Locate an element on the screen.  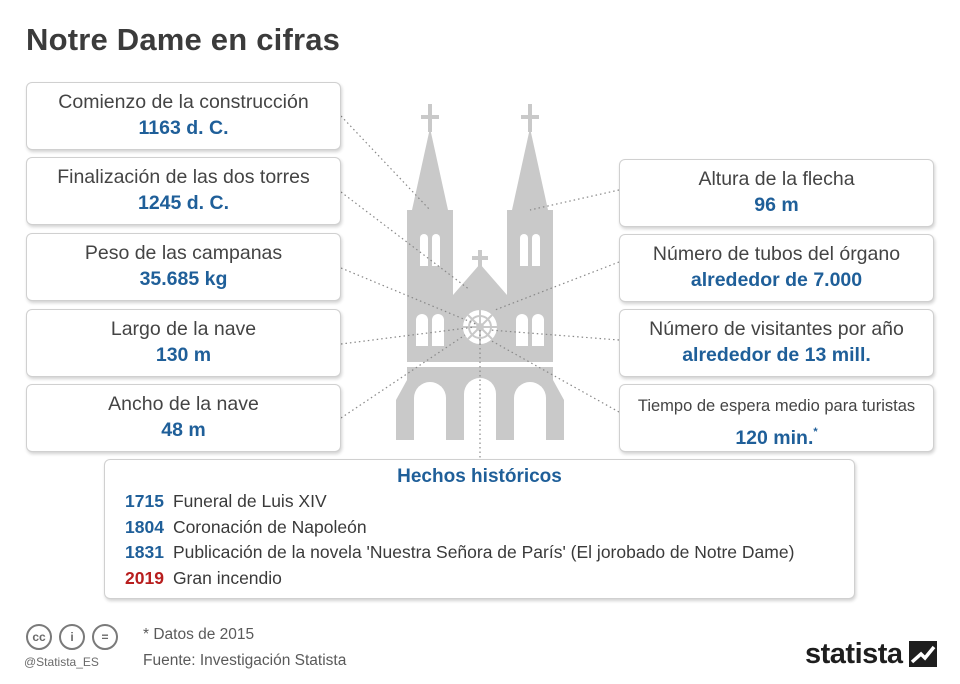
history-event: 1715 Funeral de Luis XIV is located at coordinates (489, 502).